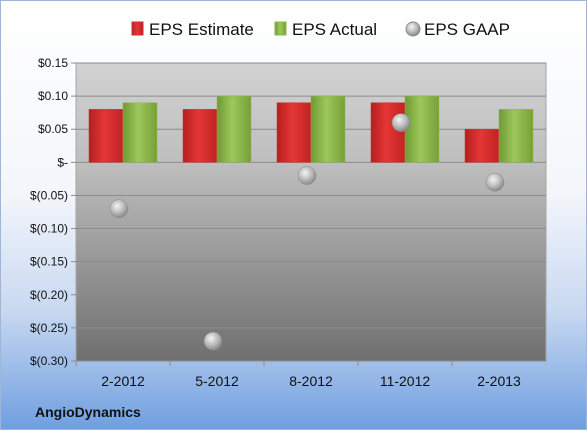 This screenshot has height=431, width=587. What do you see at coordinates (467, 29) in the screenshot?
I see `legend-eps-gaap-label: EPS GAAP` at bounding box center [467, 29].